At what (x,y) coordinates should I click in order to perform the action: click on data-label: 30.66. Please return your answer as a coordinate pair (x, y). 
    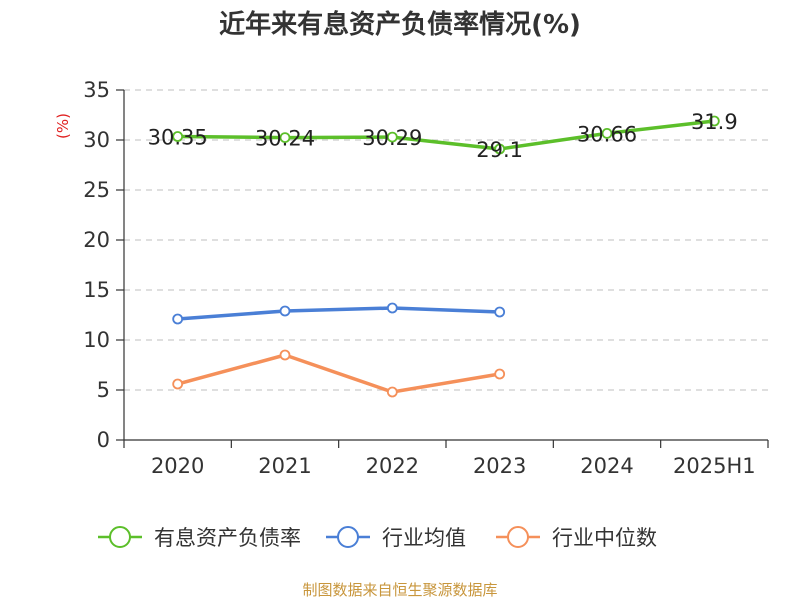
    Looking at the image, I should click on (607, 134).